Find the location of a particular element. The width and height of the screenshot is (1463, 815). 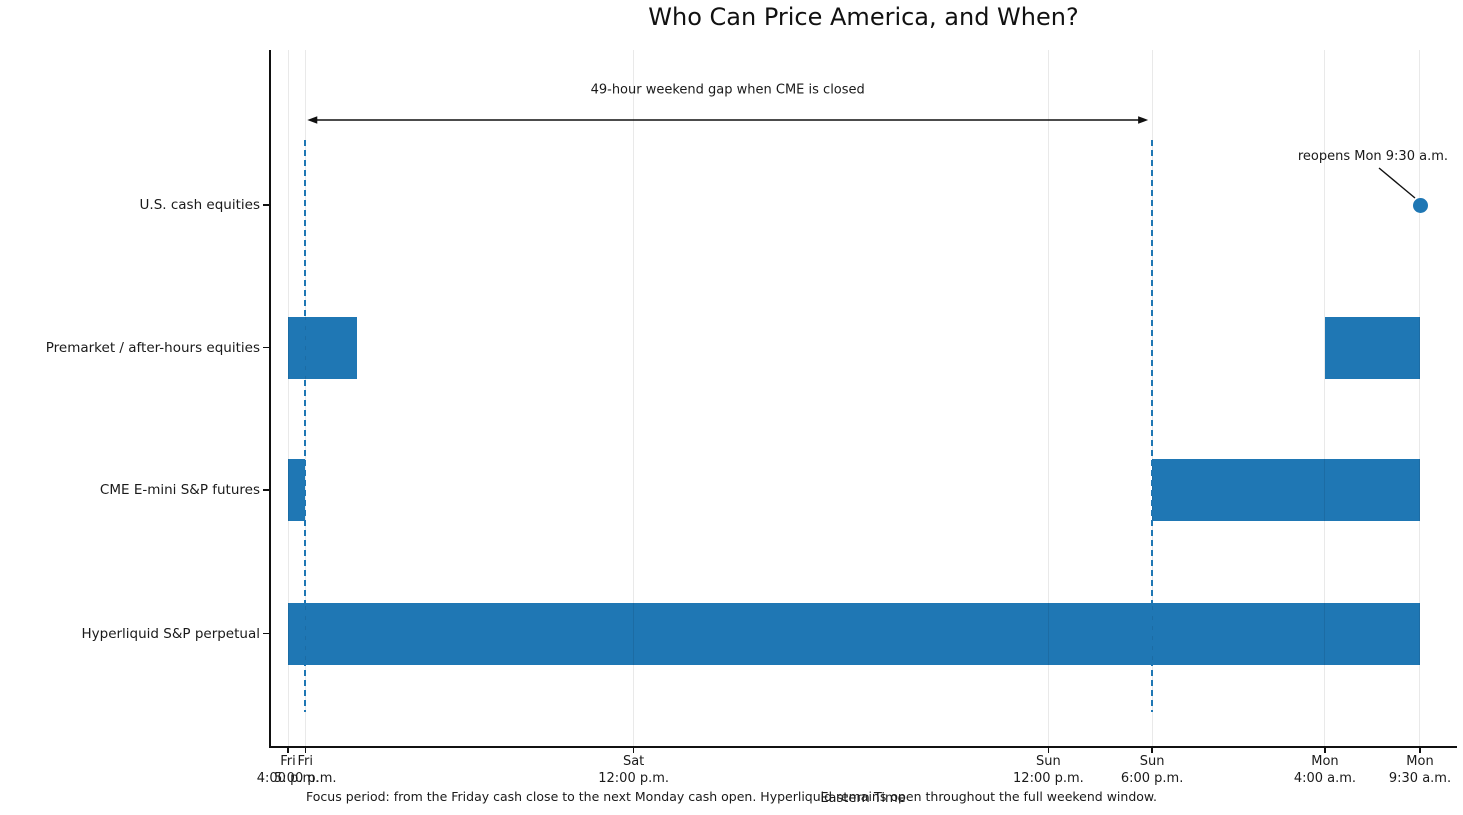

x-tick-label: Sun 6:00 p.m. is located at coordinates (1152, 770).